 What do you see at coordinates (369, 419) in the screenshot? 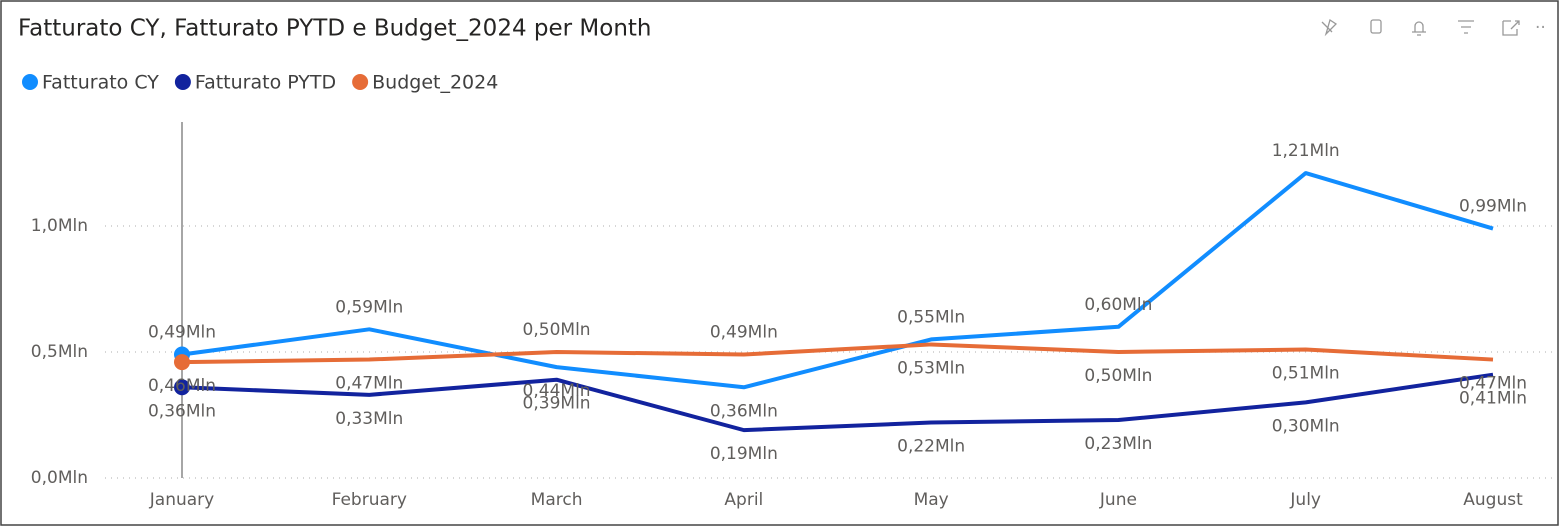
I see `data-label: 0,33Mln` at bounding box center [369, 419].